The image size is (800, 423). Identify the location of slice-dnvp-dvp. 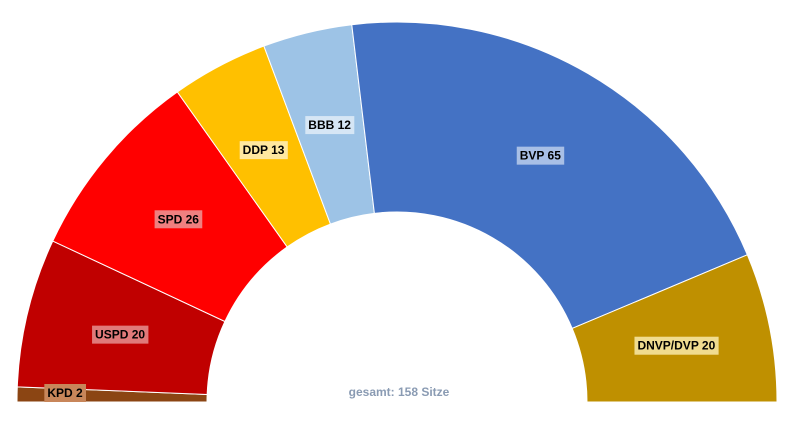
(674, 328).